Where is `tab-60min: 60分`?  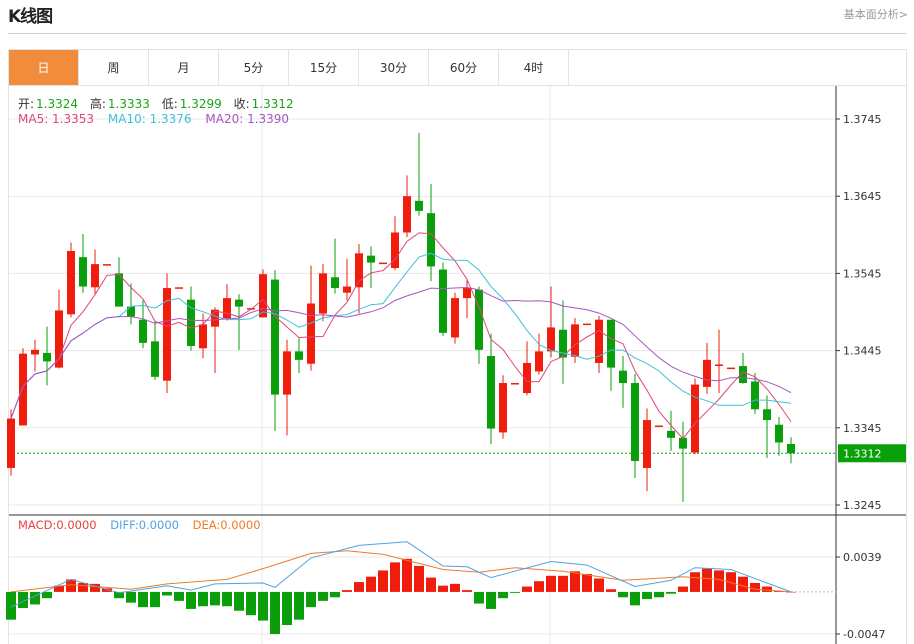 tab-60min: 60分 is located at coordinates (464, 67).